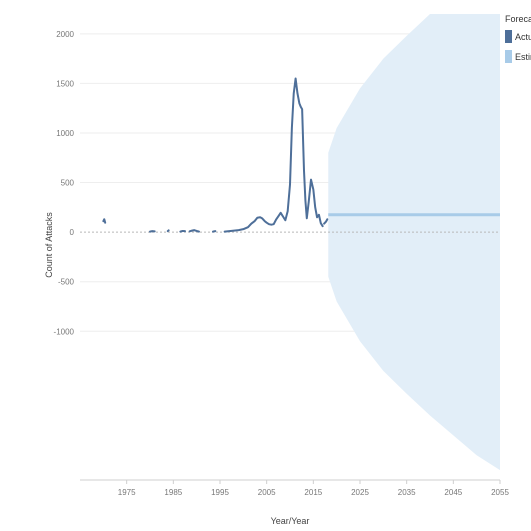 Image resolution: width=531 pixels, height=531 pixels. I want to click on x-tick-label: 1995, so click(220, 492).